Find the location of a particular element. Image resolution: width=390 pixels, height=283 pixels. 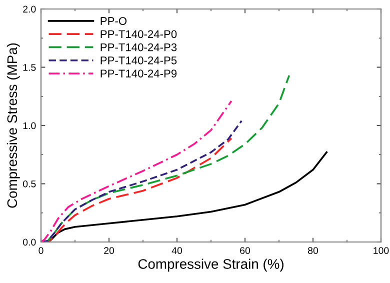

y-tick-label: 1.0 is located at coordinates (29, 126).